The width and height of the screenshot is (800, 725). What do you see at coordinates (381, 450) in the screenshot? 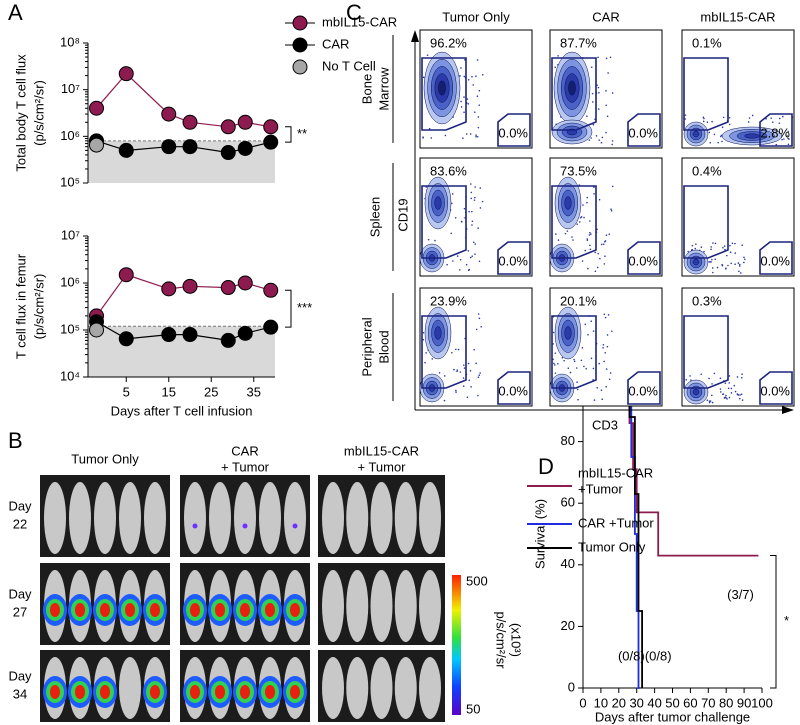
I see `column-header: mbIL15-CAR` at bounding box center [381, 450].